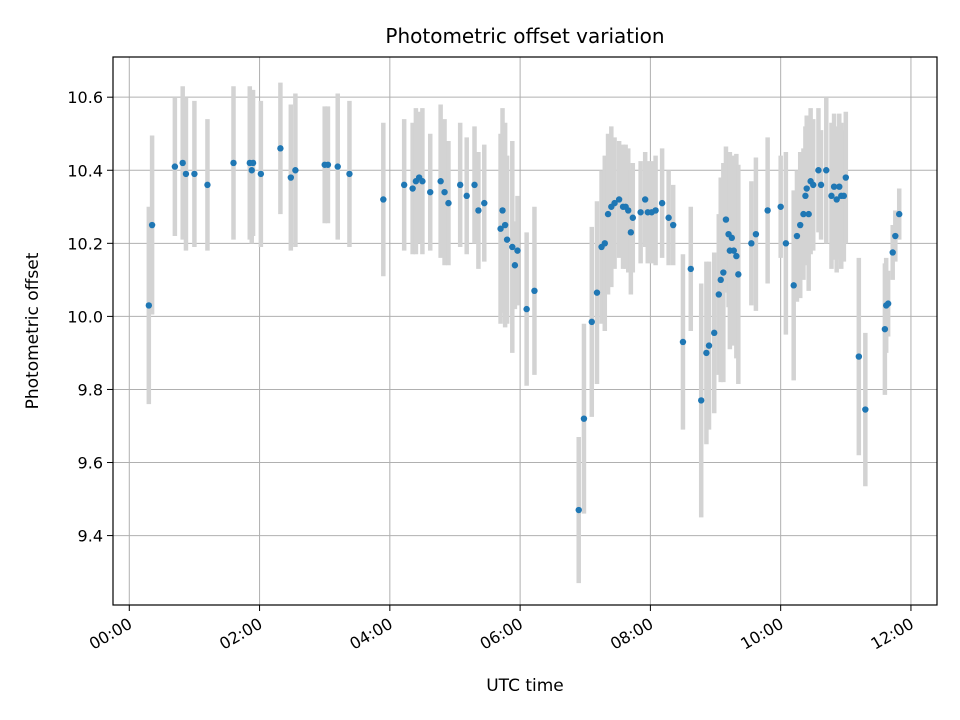 This screenshot has height=720, width=960. What do you see at coordinates (525, 686) in the screenshot?
I see `x-axis-label: UTC time` at bounding box center [525, 686].